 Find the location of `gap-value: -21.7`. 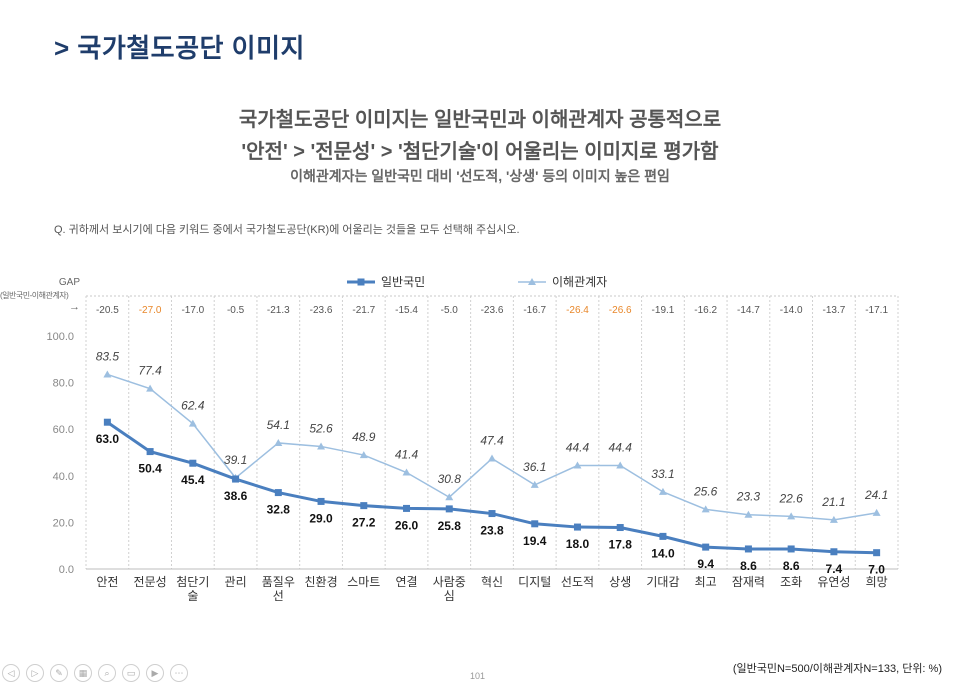

gap-value: -21.7 is located at coordinates (363, 310).